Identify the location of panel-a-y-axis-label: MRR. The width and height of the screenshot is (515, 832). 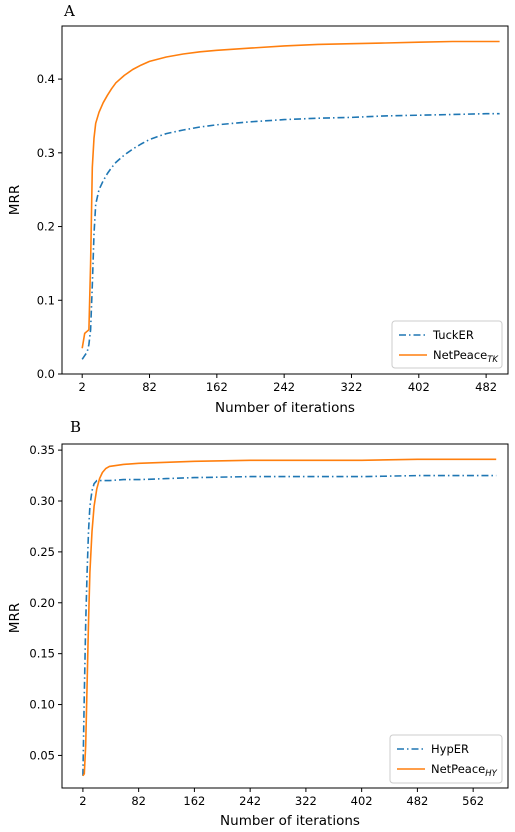
(15, 200).